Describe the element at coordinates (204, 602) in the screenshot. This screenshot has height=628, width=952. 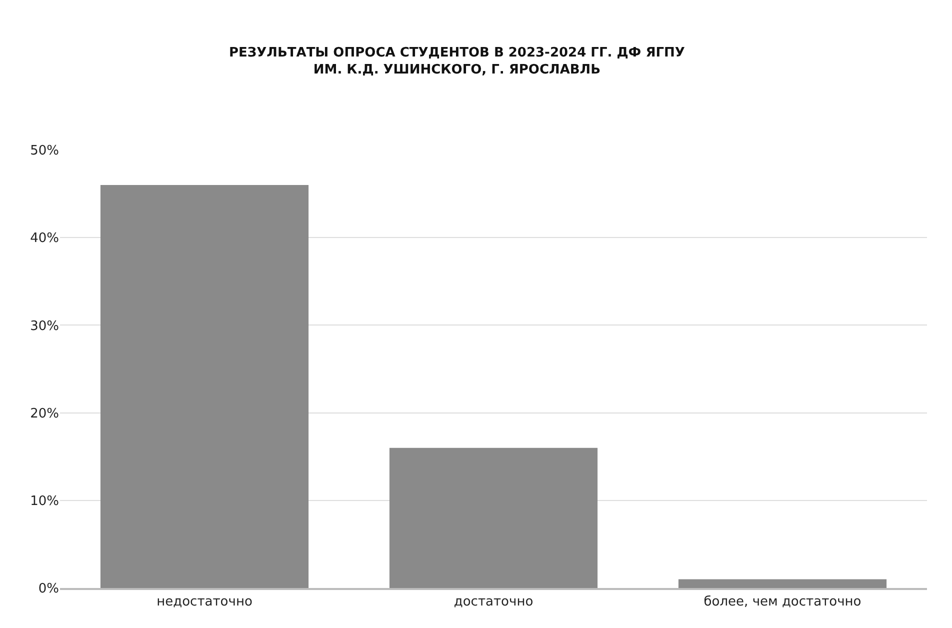
I see `x-tick-label: недостаточно` at that location.